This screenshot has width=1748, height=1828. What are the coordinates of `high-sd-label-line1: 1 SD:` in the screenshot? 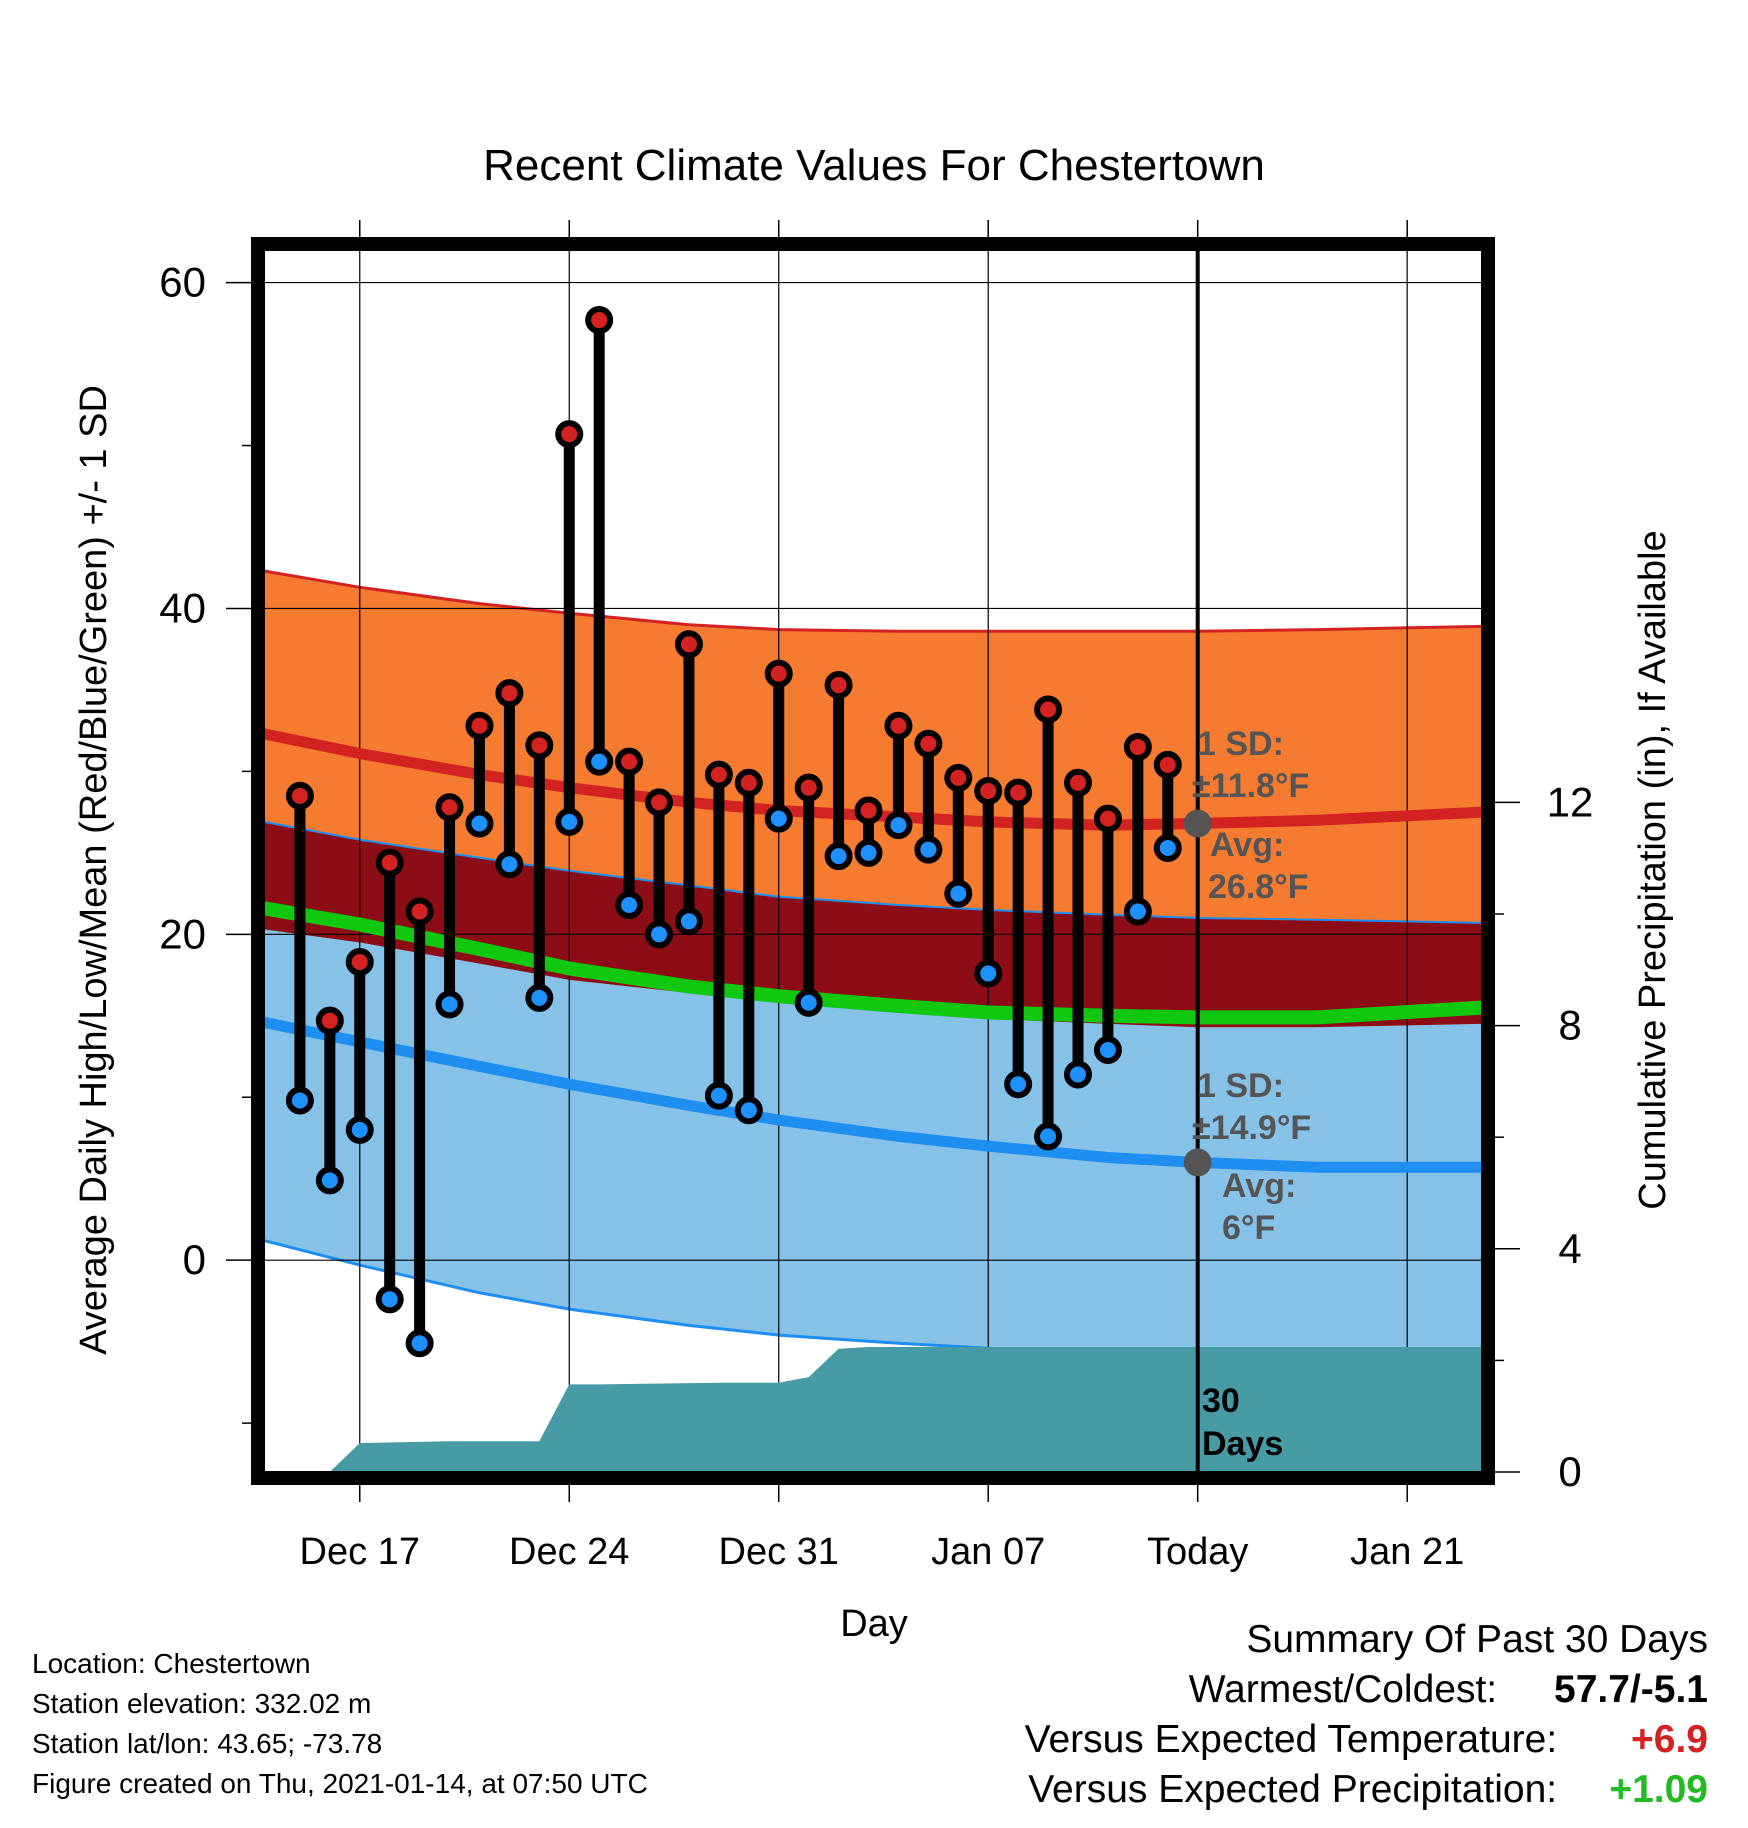 It's located at (1240, 744).